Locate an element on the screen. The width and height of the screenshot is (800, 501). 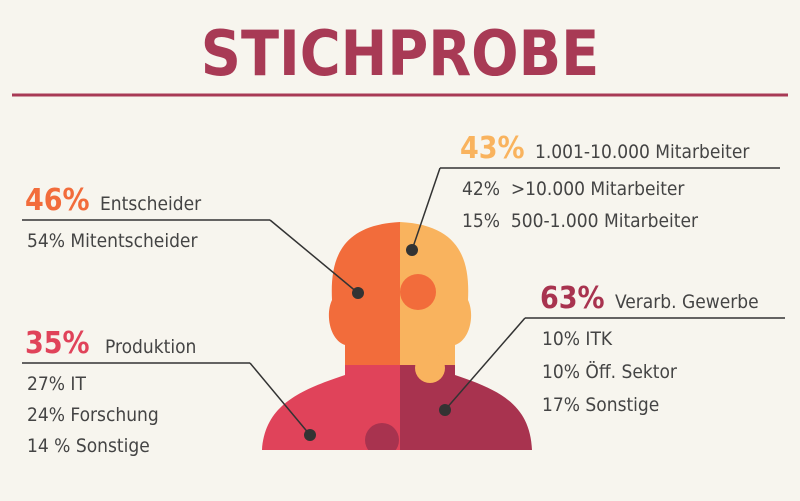
item: 15% 500-1.000 Mitarbeiter is located at coordinates (580, 221).